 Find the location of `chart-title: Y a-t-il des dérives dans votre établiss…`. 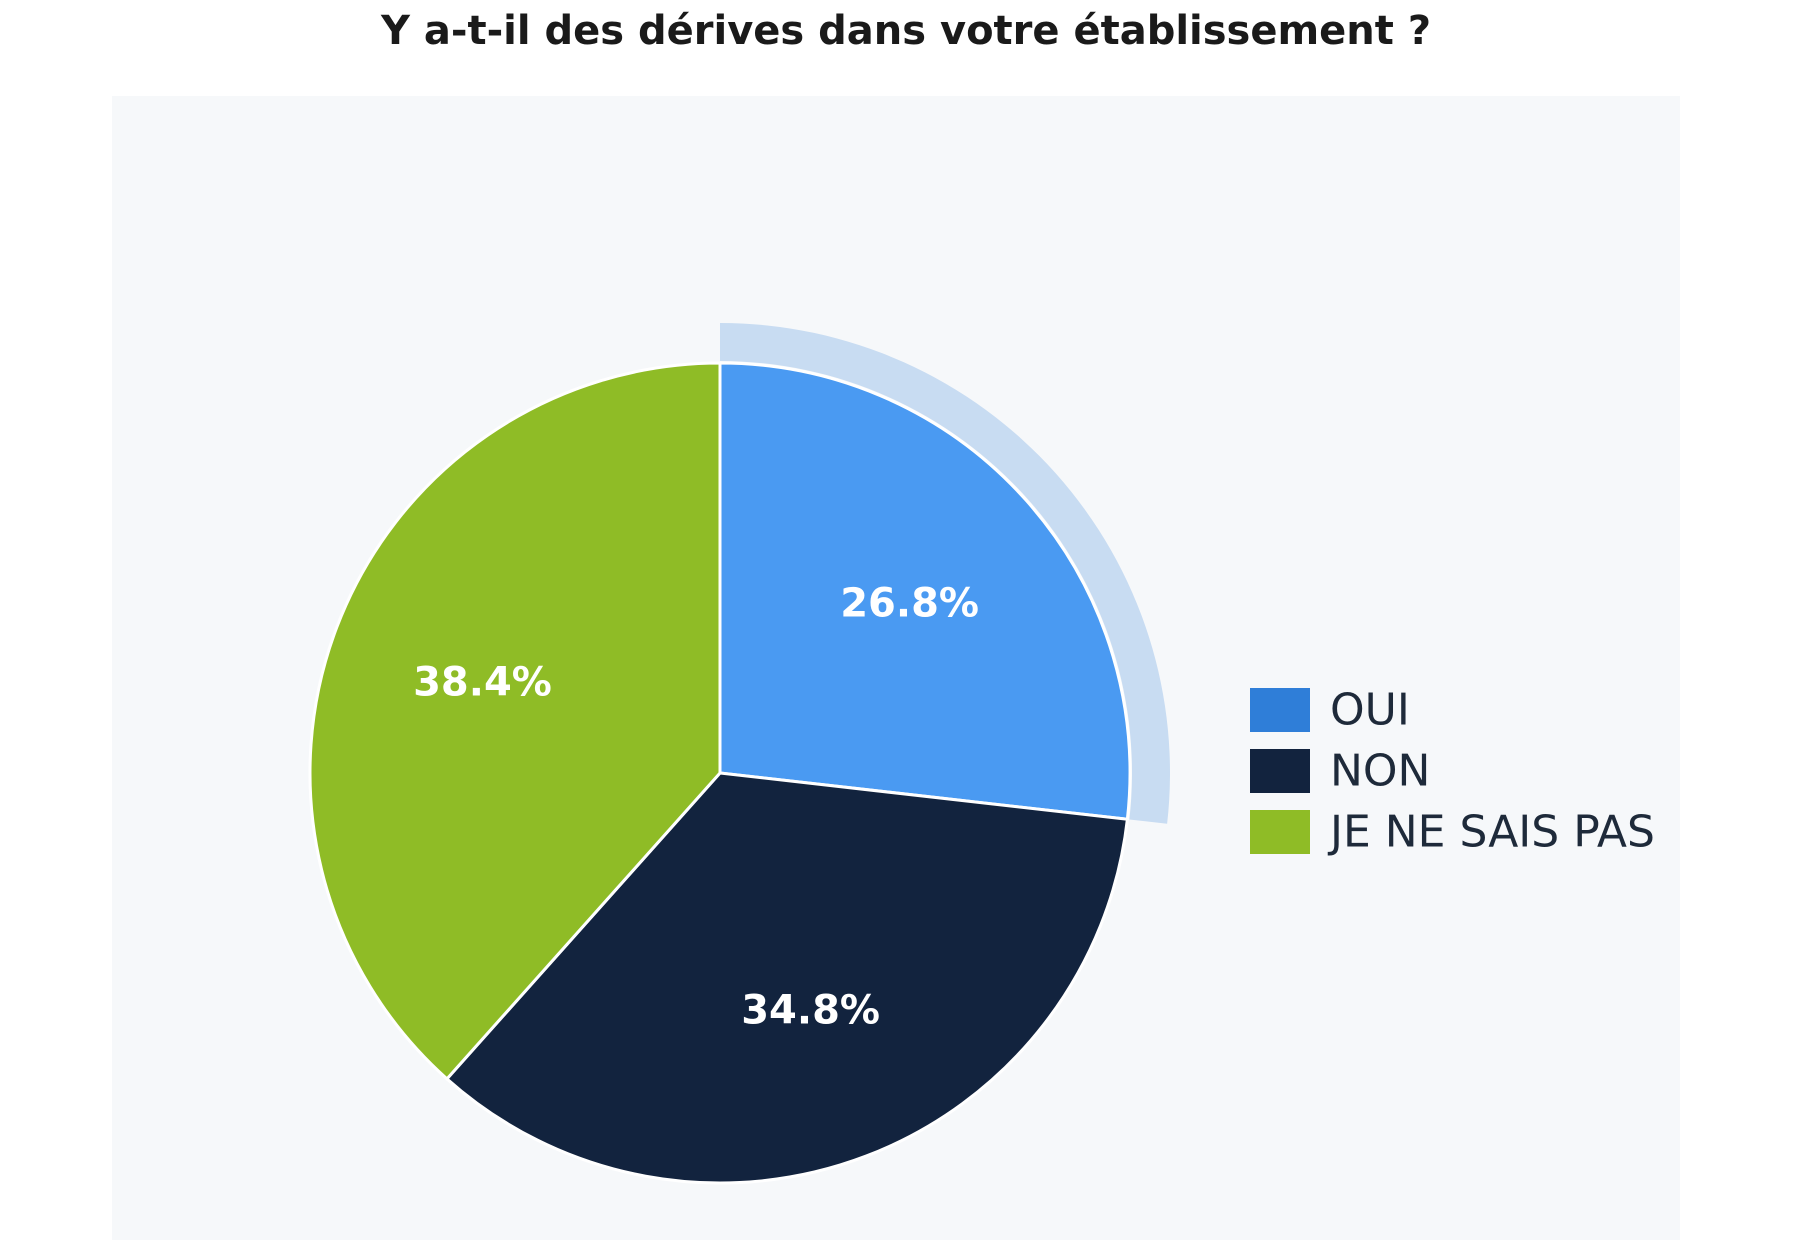

chart-title: Y a-t-il des dérives dans votre établiss… is located at coordinates (906, 31).